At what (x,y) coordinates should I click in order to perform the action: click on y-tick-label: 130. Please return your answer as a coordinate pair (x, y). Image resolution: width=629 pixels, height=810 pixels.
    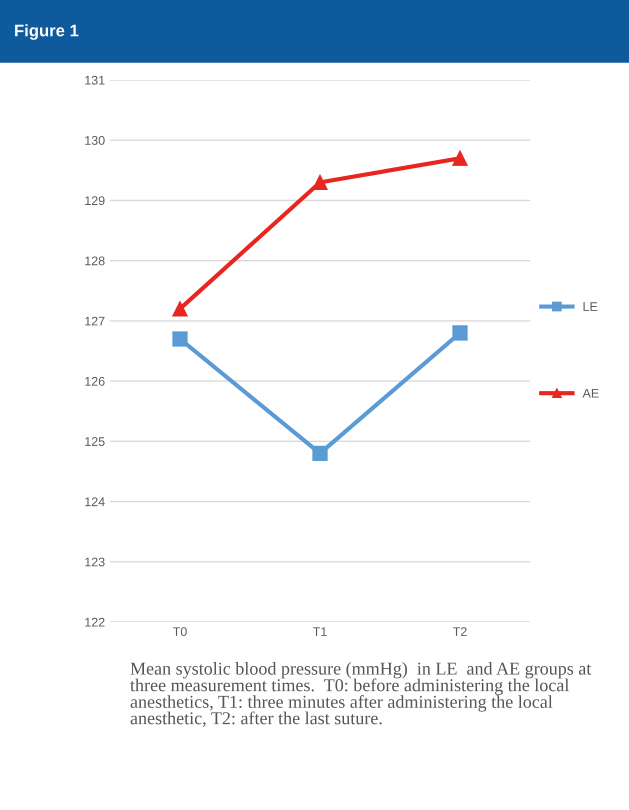
    Looking at the image, I should click on (95, 140).